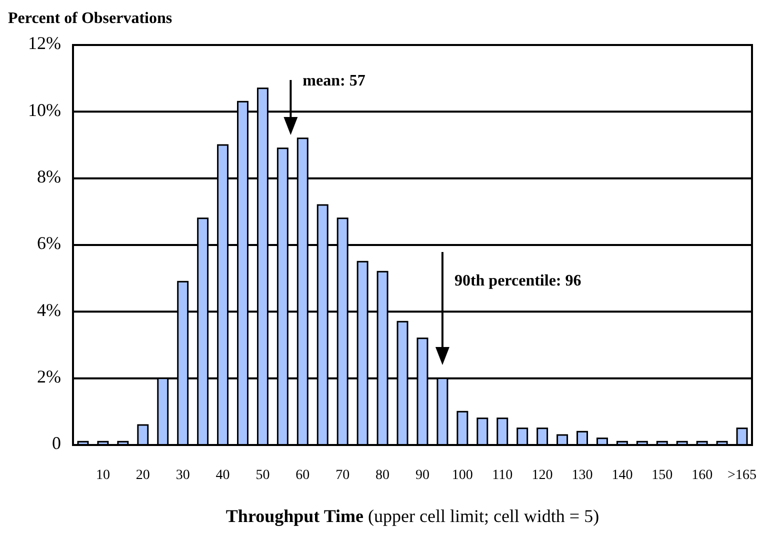  I want to click on x-tick-label: 100, so click(462, 475).